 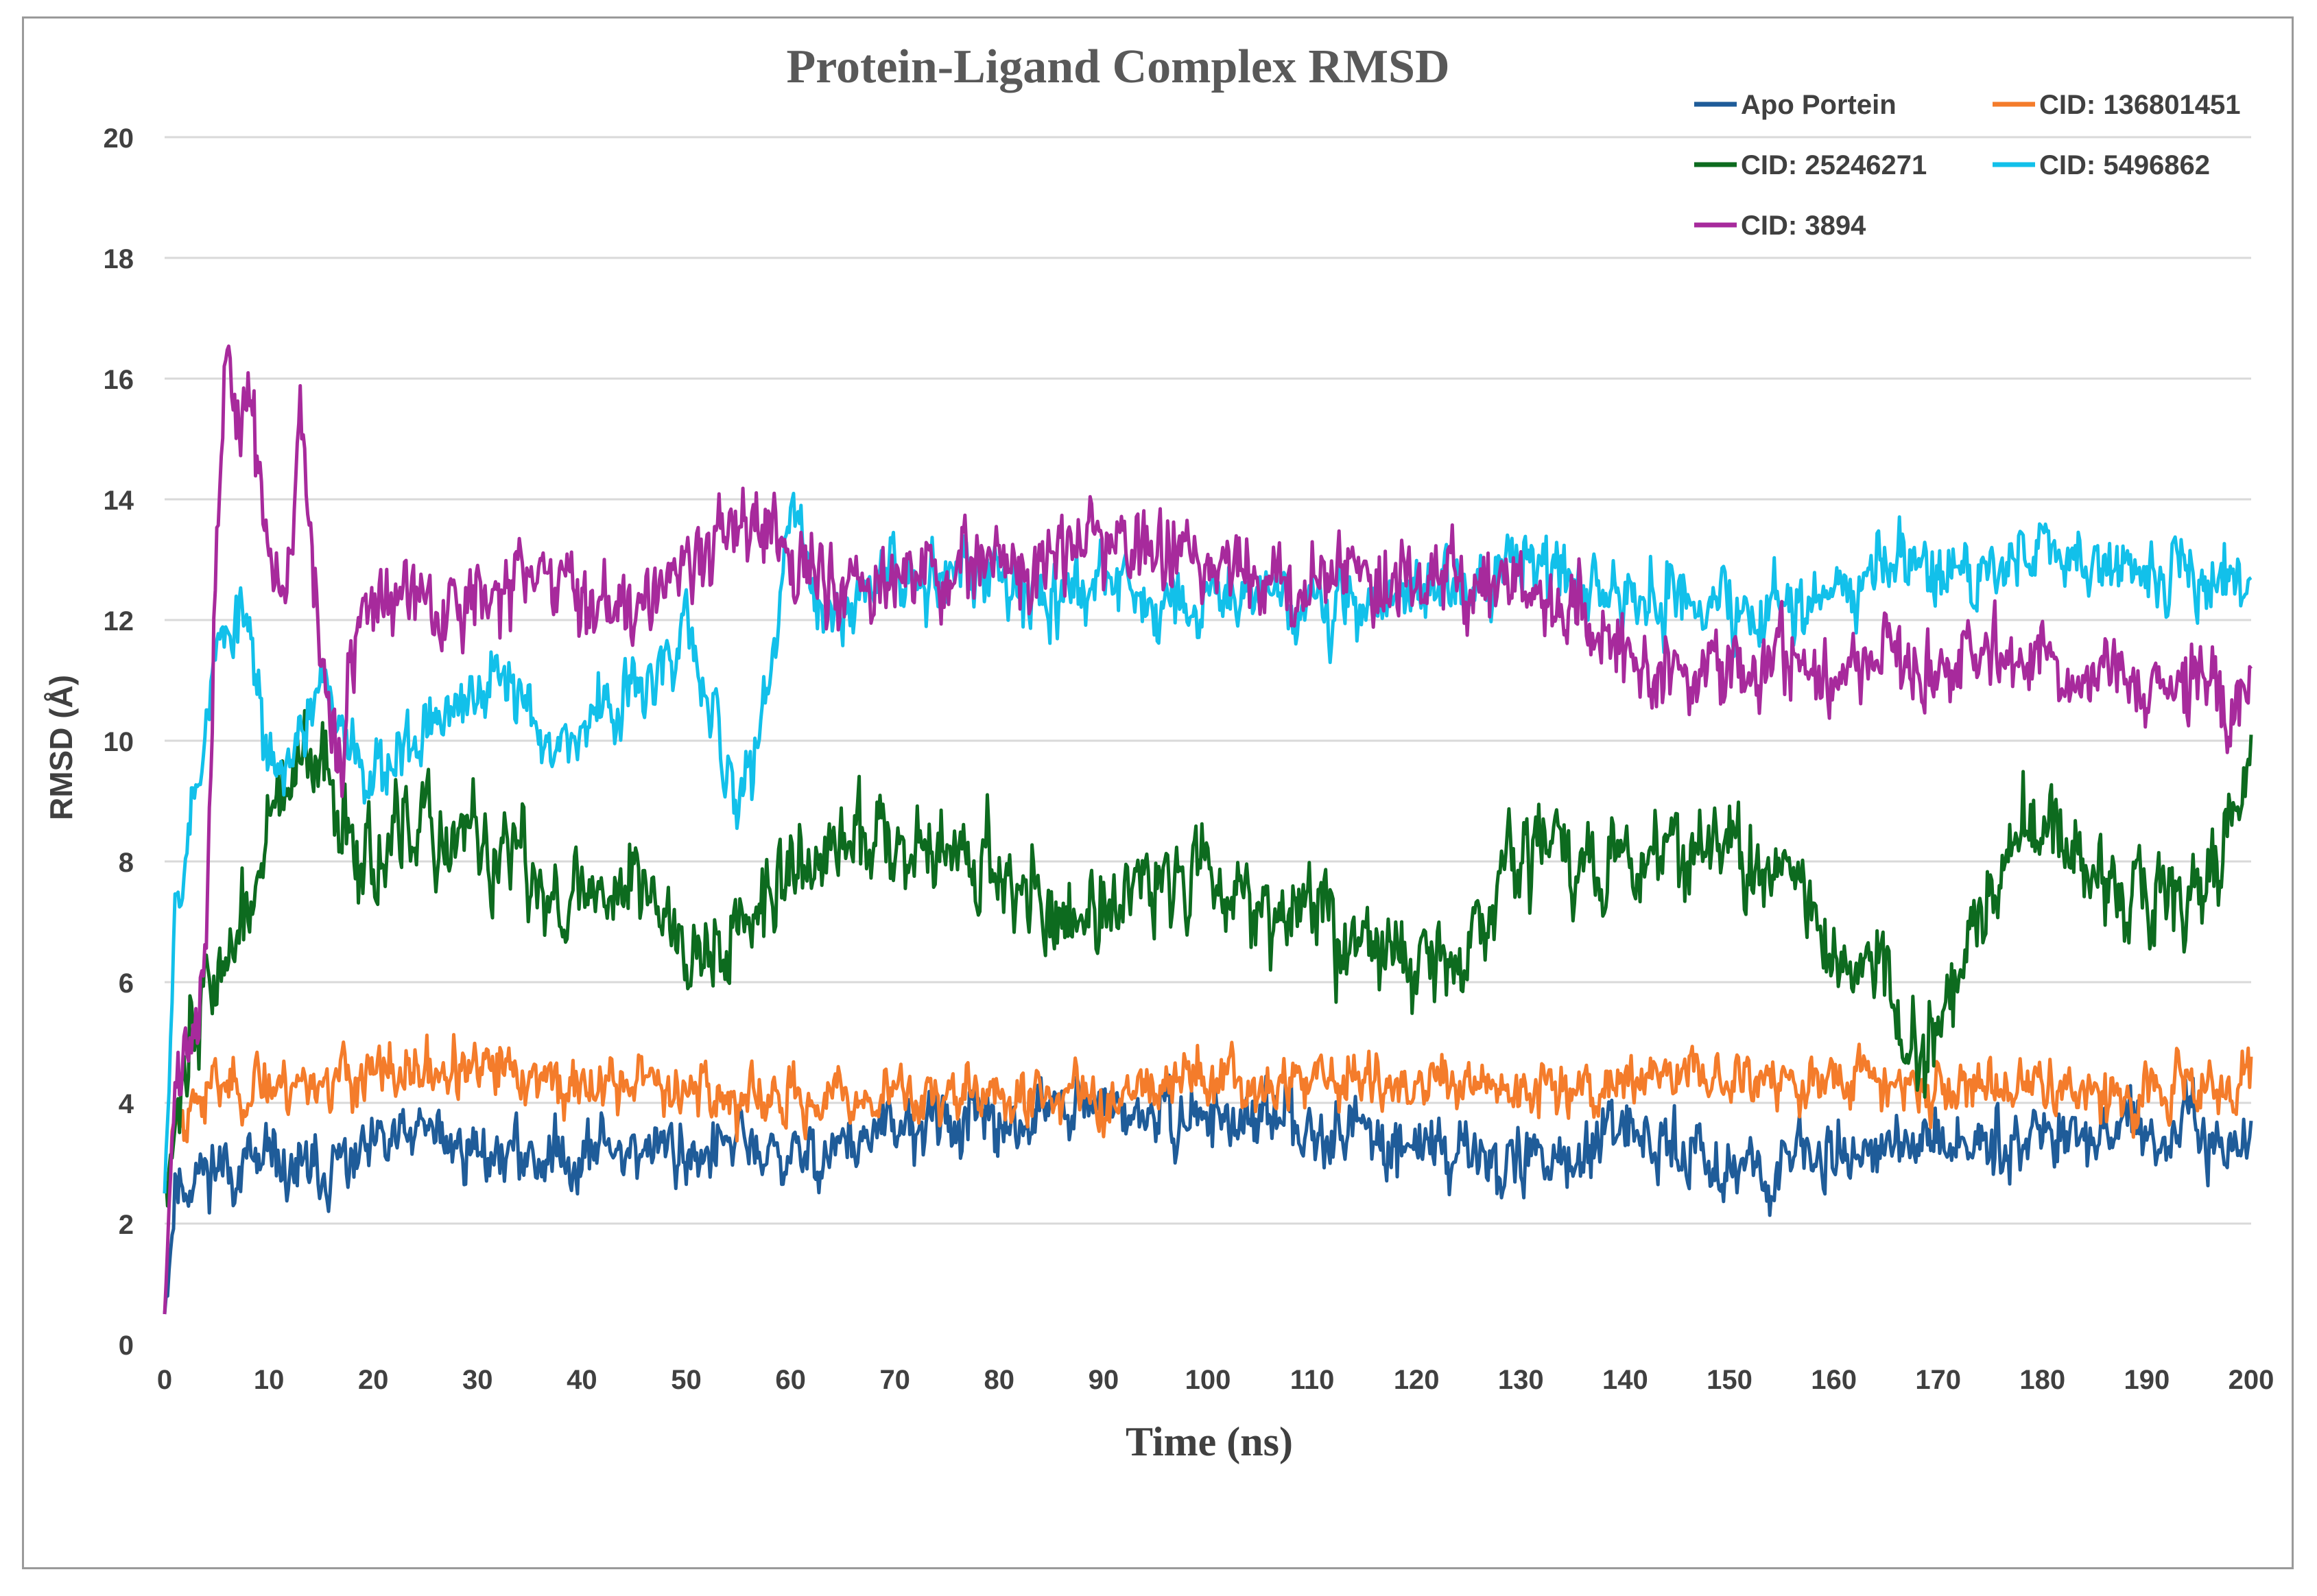 What do you see at coordinates (1521, 1380) in the screenshot?
I see `x-tick-label: 130` at bounding box center [1521, 1380].